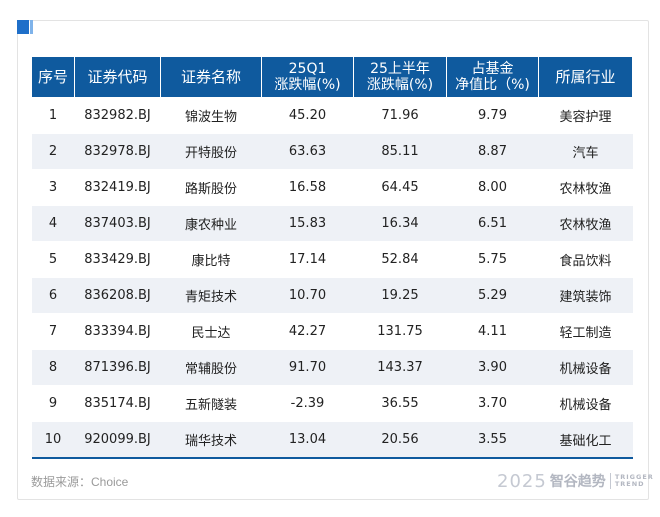 This screenshot has height=517, width=660. Describe the element at coordinates (53, 295) in the screenshot. I see `table-cell: 6` at that location.